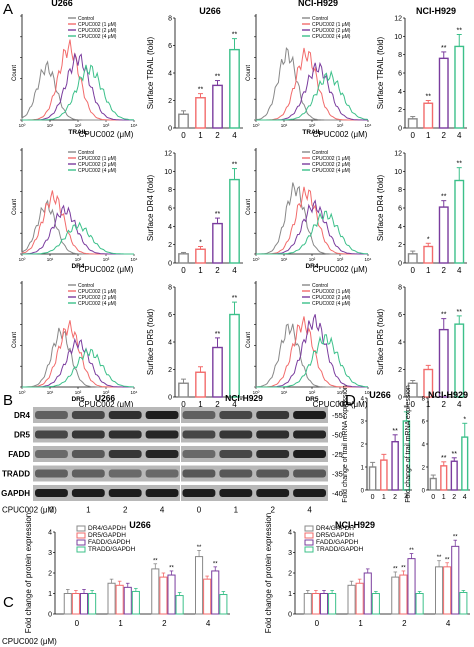 The image size is (474, 647). I want to click on blot-row-gapdh, so click(180, 493).